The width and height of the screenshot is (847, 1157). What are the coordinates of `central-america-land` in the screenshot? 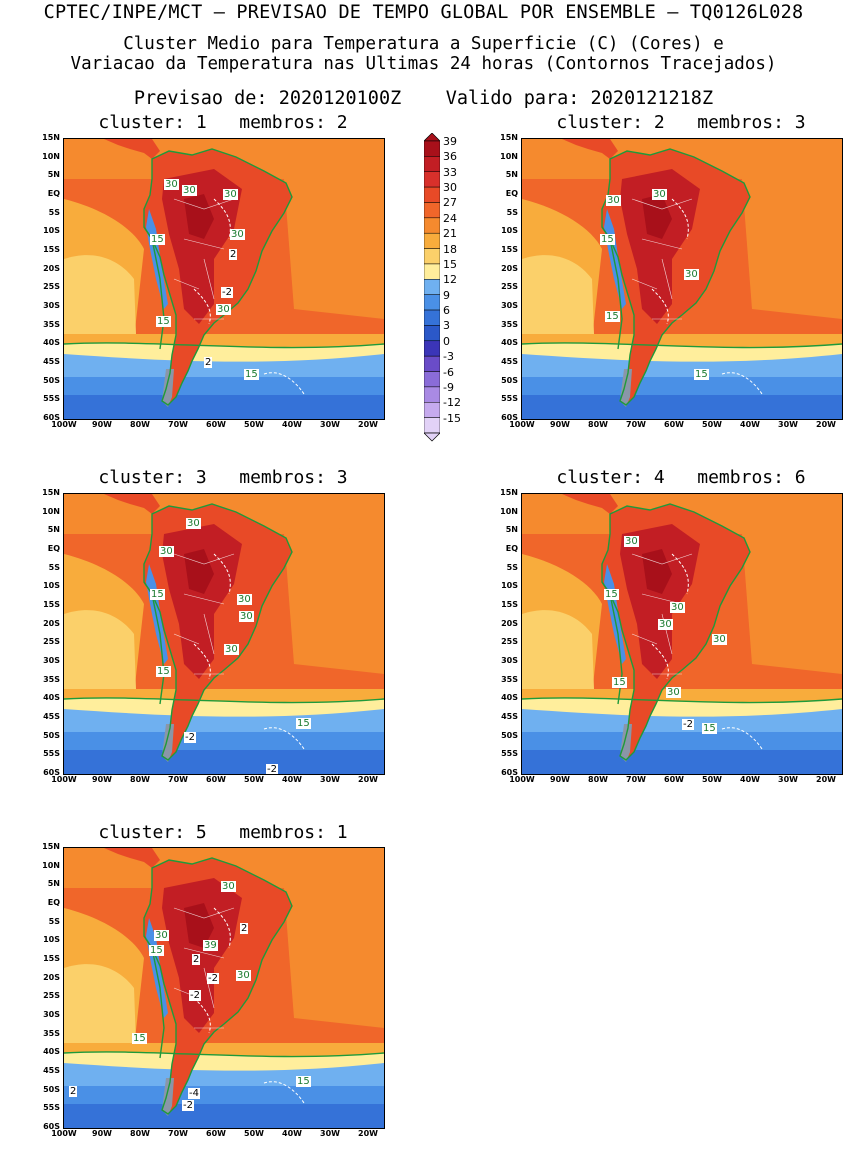 It's located at (590, 149).